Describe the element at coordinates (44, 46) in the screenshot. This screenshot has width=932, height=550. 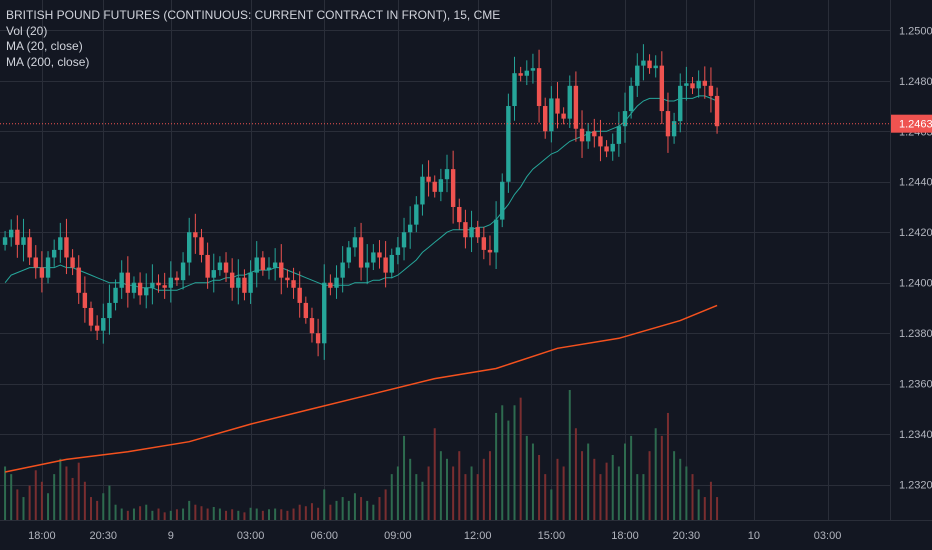
I see `legend-ma20: MA (20, close)` at that location.